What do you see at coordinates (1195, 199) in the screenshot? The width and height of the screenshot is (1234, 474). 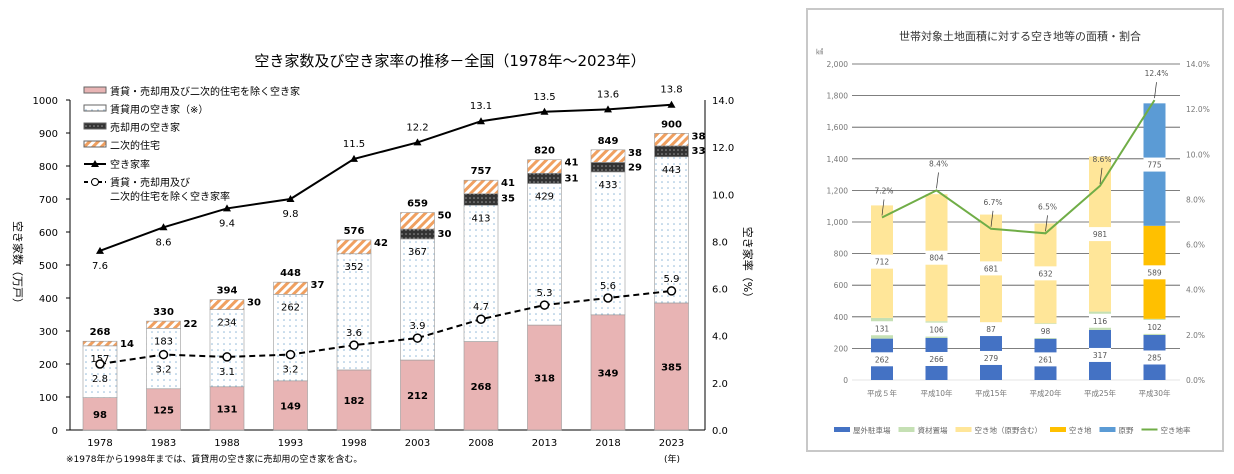 I see `y2-tick-label: 8.0%` at bounding box center [1195, 199].